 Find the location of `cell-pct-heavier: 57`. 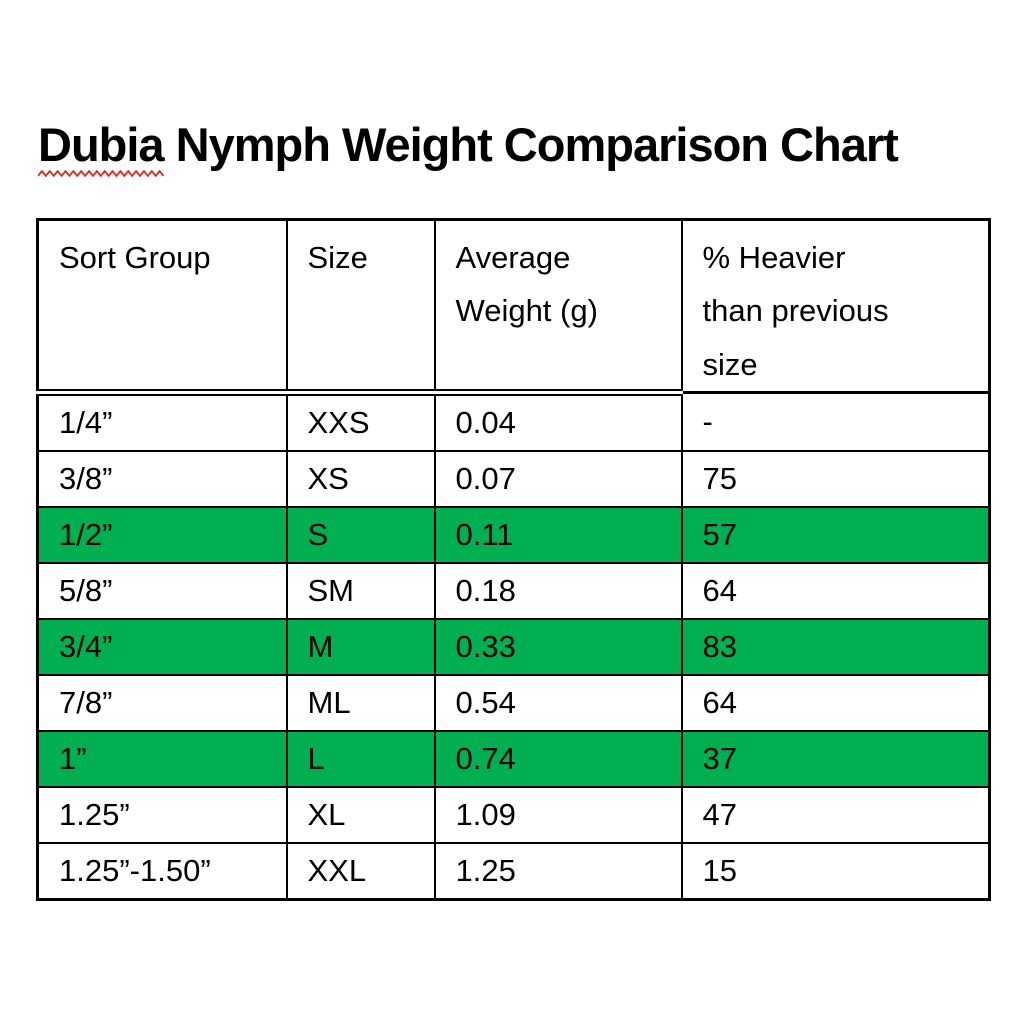

cell-pct-heavier: 57 is located at coordinates (835, 534).